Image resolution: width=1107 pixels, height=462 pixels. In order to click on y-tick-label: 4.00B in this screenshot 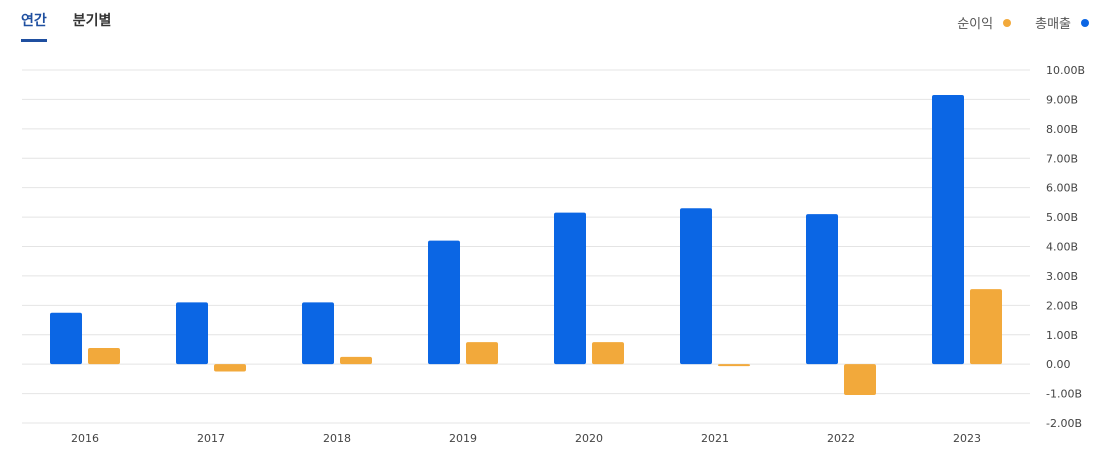, I will do `click(1062, 247)`.